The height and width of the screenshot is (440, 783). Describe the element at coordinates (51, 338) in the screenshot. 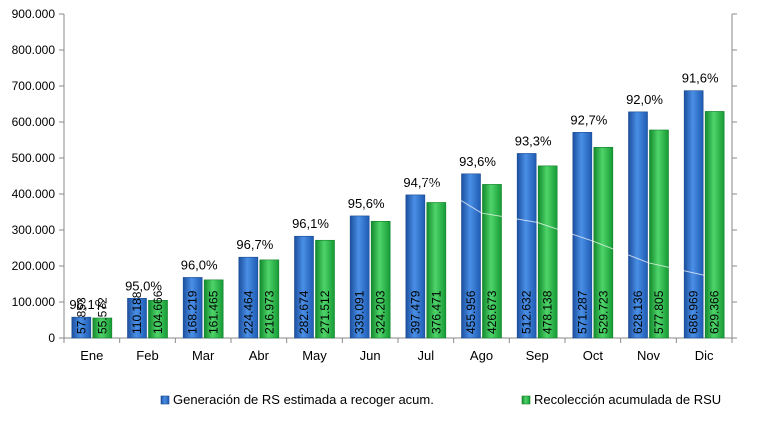

I see `y-tick-label: 0` at that location.